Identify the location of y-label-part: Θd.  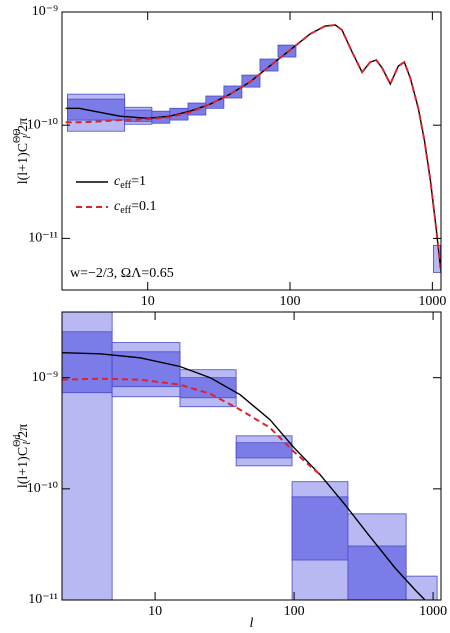
(17, 441).